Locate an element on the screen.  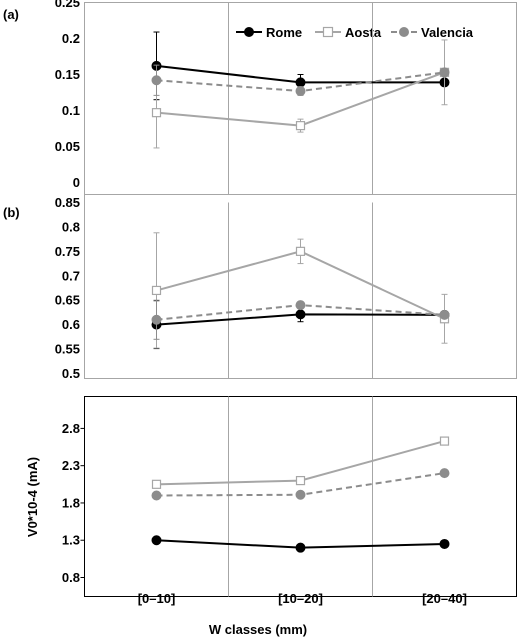
legend-aosta-label: Aosta is located at coordinates (363, 32).